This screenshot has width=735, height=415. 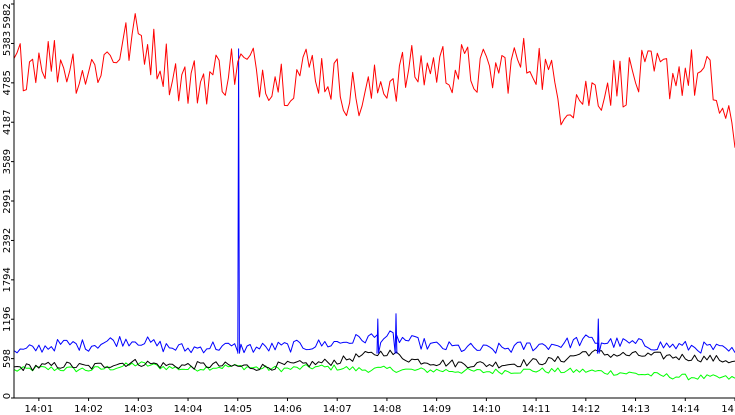 I want to click on x-tick-label: 14:09, so click(x=436, y=409).